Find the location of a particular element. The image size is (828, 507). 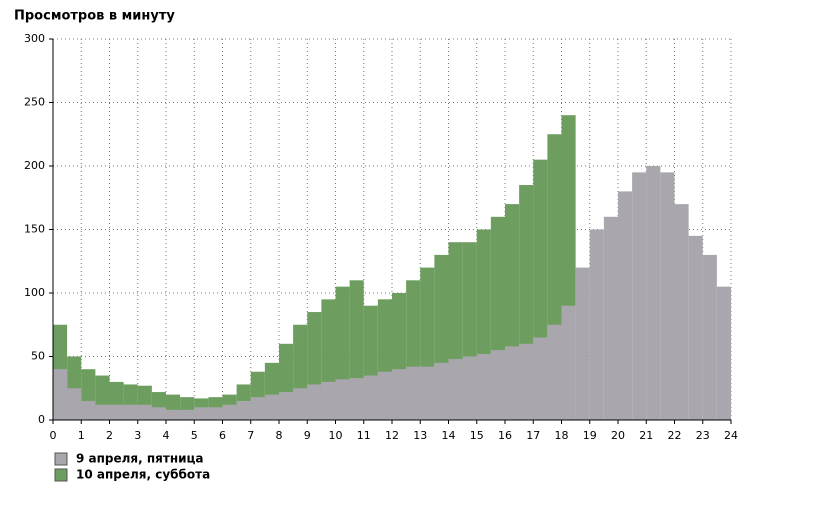

y-tick-label: 0 is located at coordinates (41, 419).